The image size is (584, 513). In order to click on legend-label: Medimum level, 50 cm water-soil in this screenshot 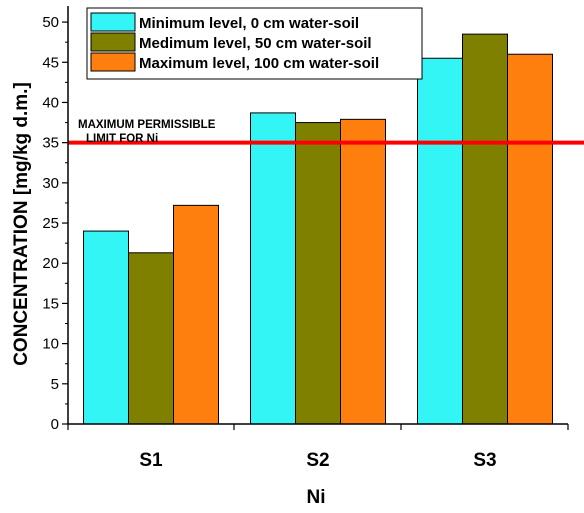, I will do `click(255, 43)`.